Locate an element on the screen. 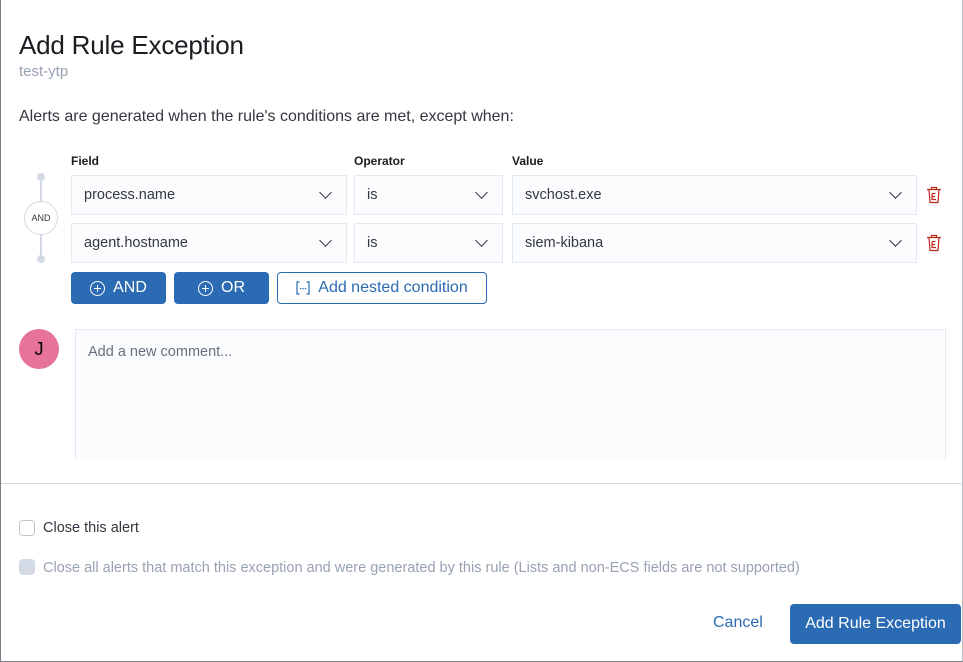  close-alert-label: Close this alert is located at coordinates (91, 528).